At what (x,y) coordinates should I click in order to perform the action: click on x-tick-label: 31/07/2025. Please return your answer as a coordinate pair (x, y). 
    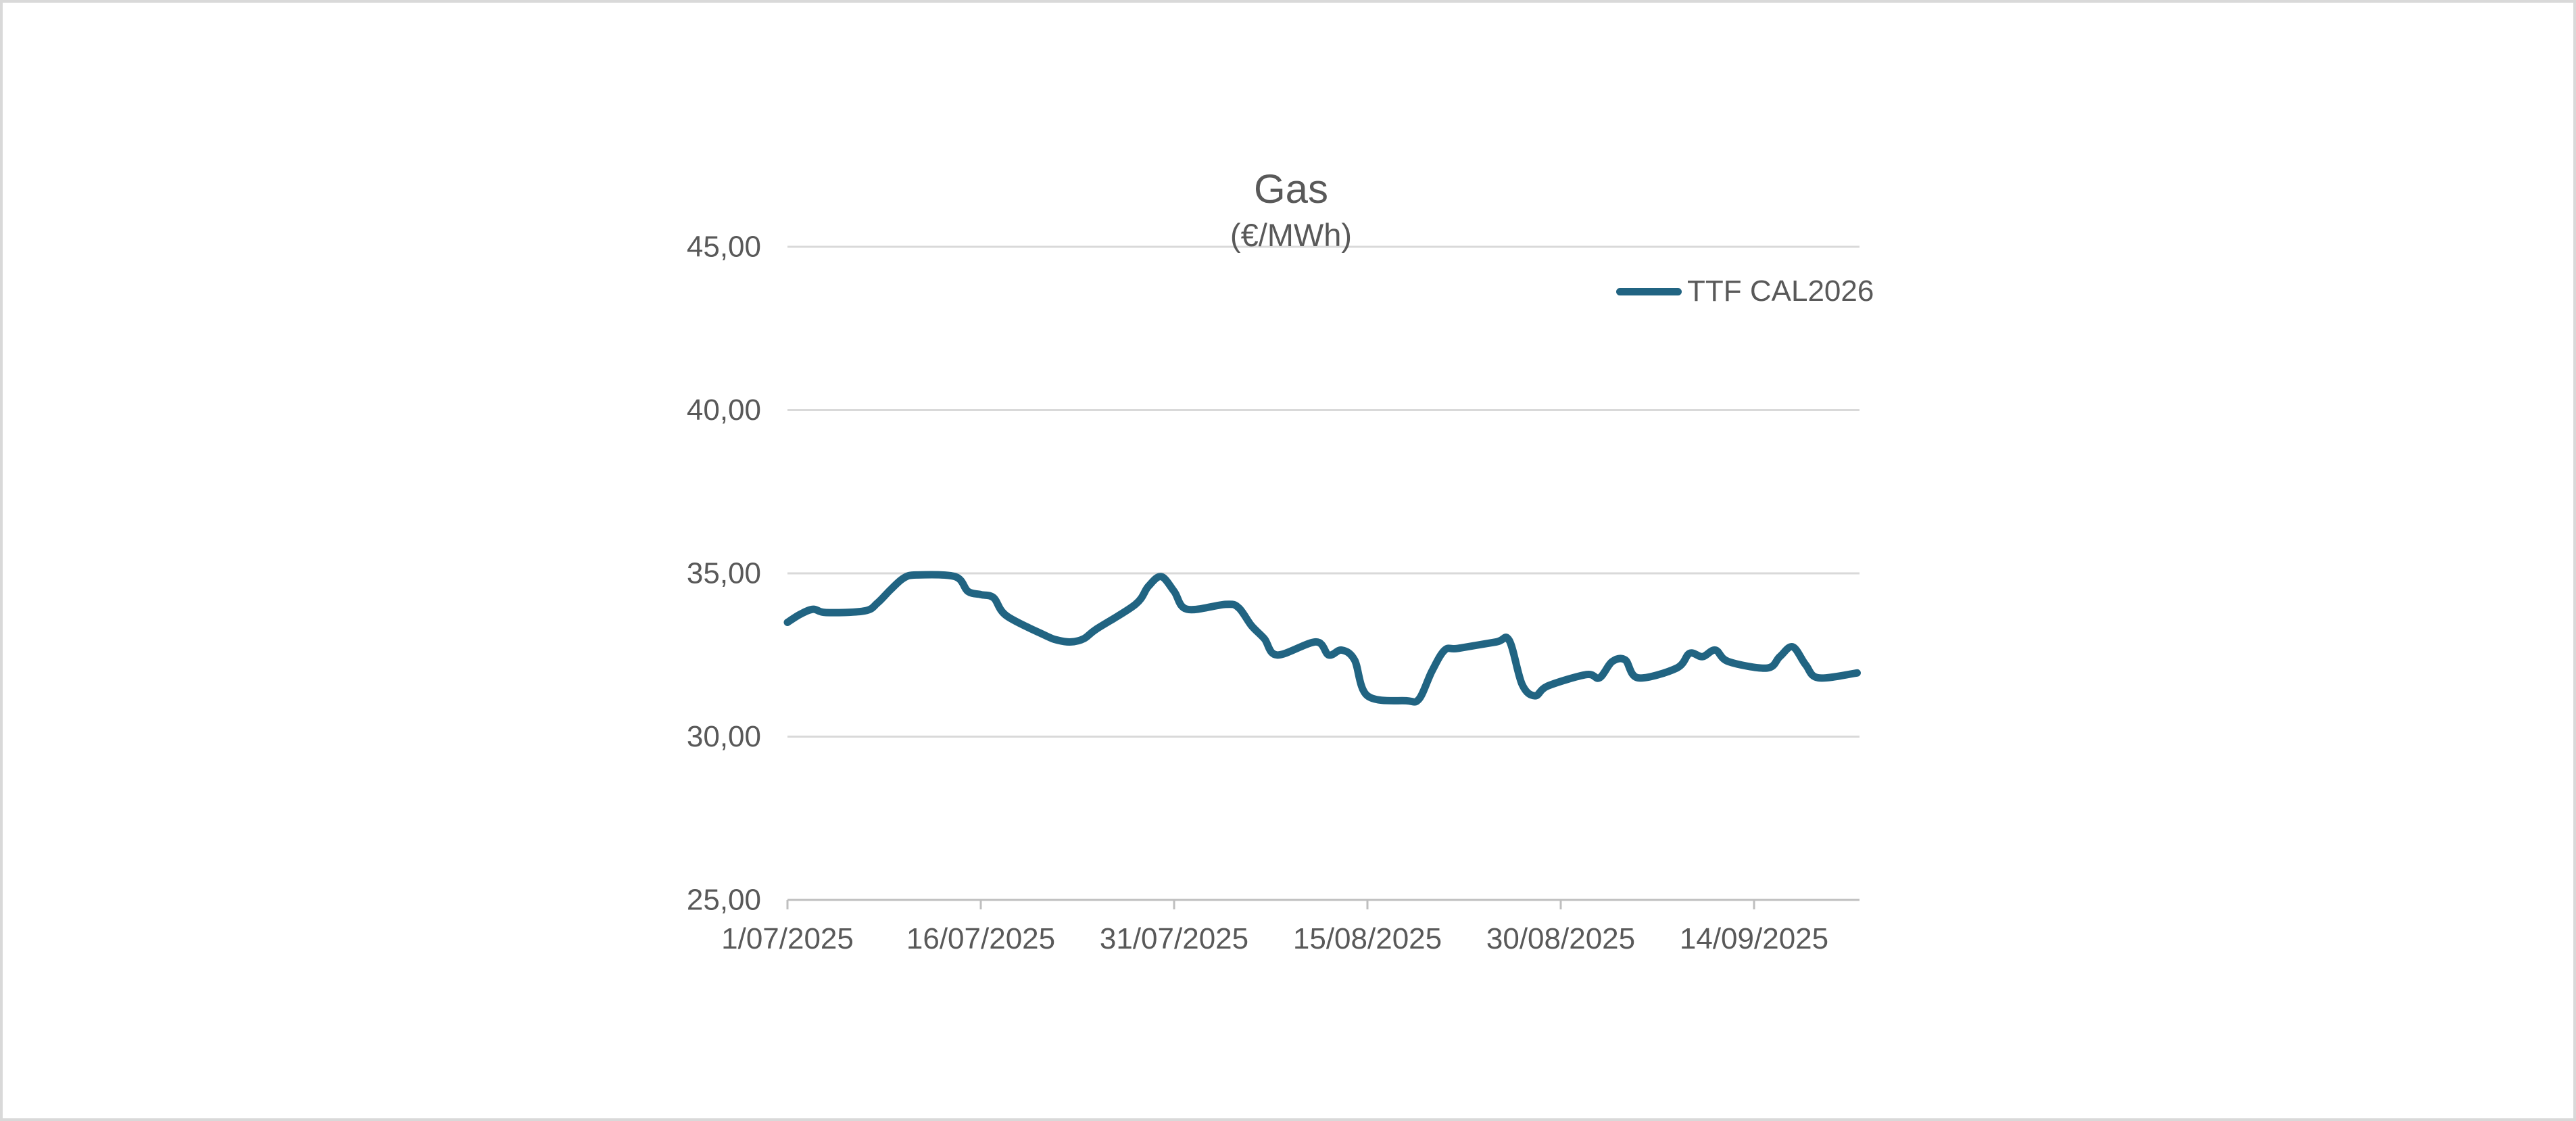
    Looking at the image, I should click on (1174, 938).